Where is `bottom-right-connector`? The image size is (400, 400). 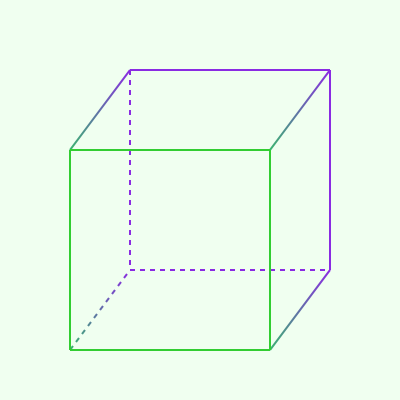
bottom-right-connector is located at coordinates (300, 310).